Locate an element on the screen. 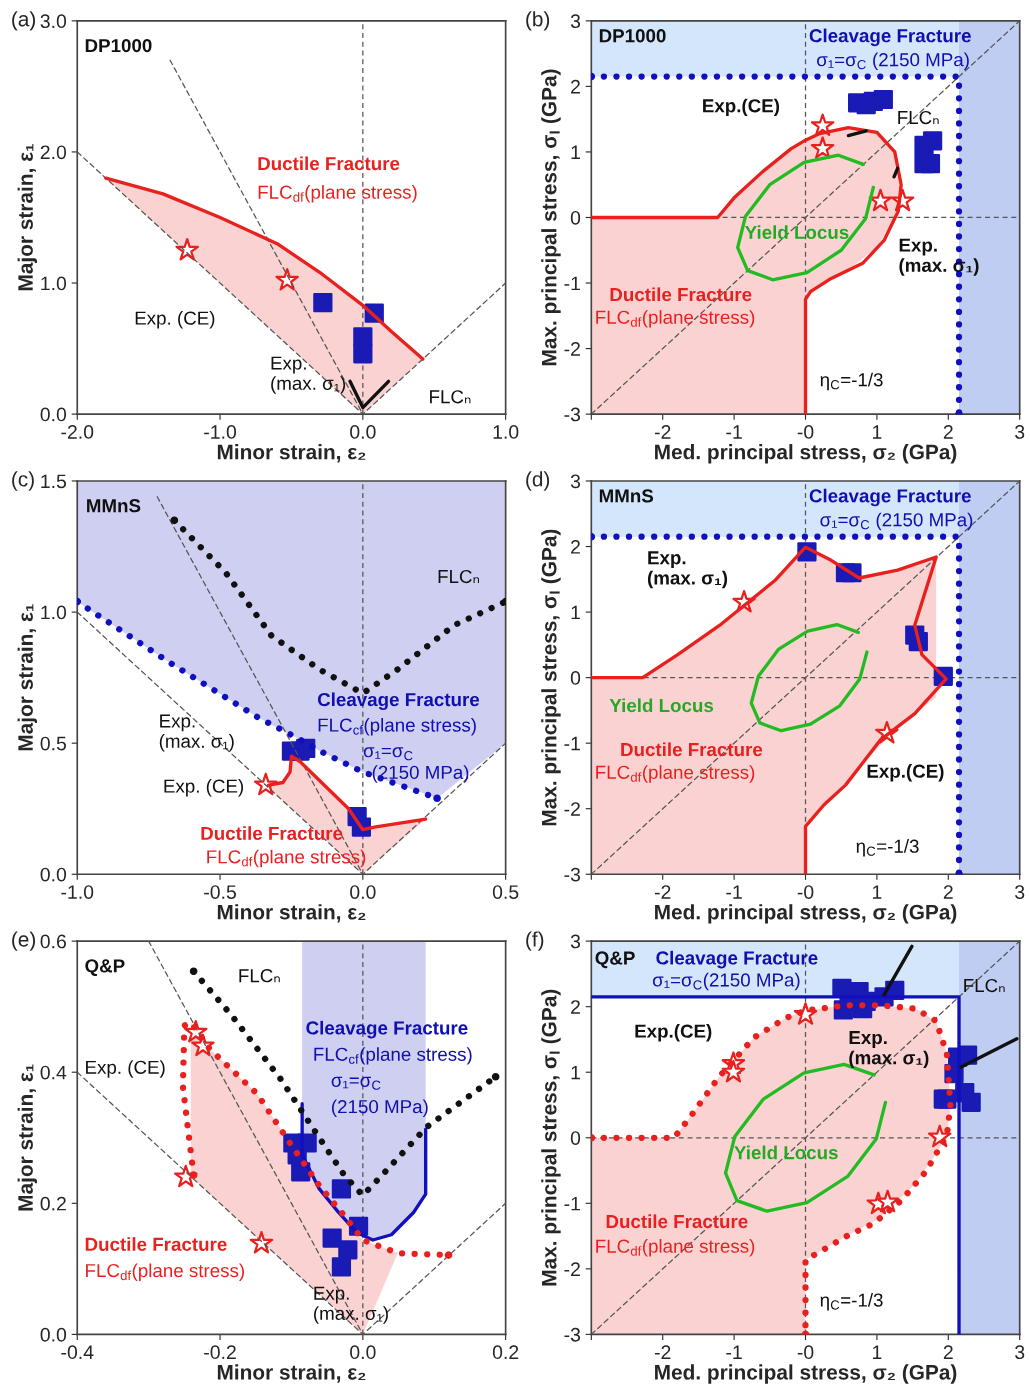  y-tick-label: 1.5 is located at coordinates (54, 481).